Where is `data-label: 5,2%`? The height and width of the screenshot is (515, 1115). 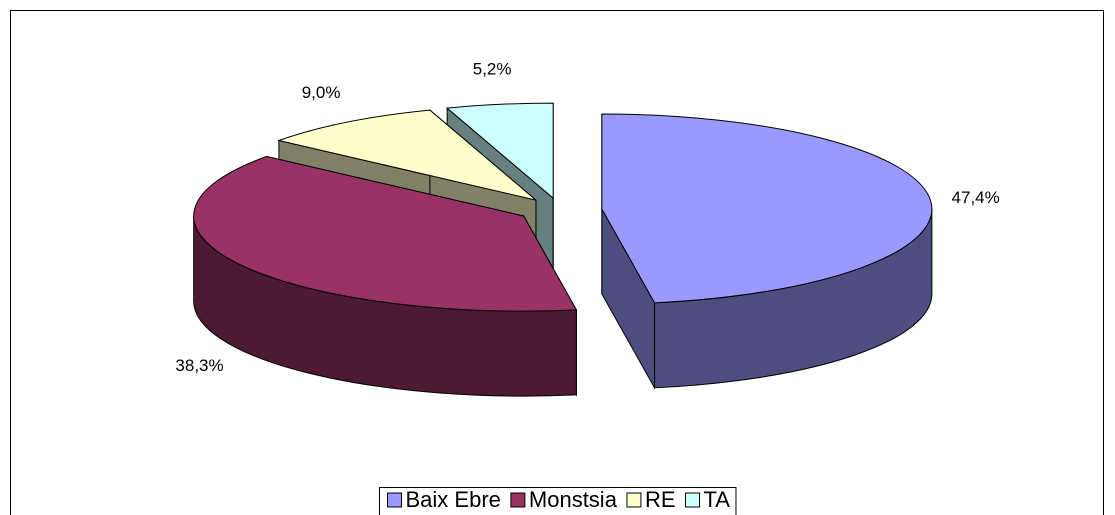 data-label: 5,2% is located at coordinates (492, 68).